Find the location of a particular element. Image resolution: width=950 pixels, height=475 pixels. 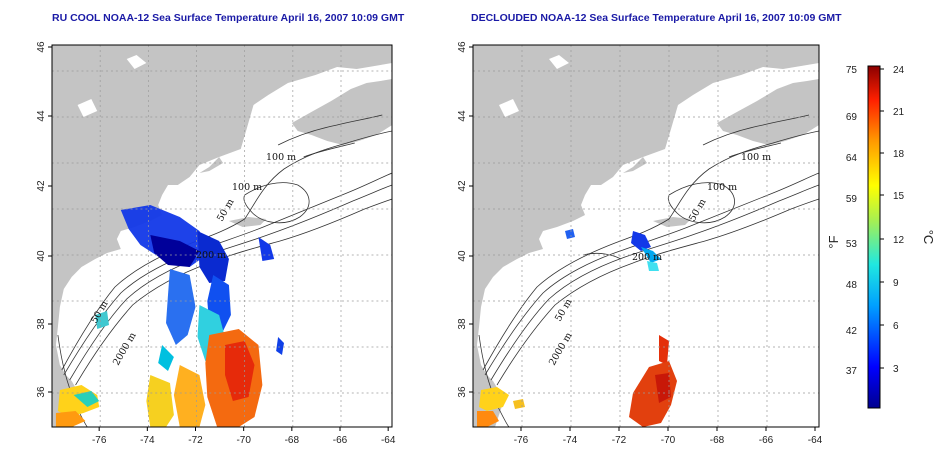

fahrenheit-tick-label: 37 is located at coordinates (852, 371).